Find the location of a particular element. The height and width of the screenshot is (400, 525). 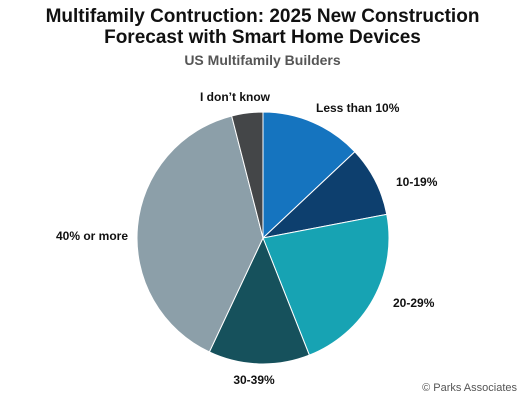

chart-subtitle: US Multifamily Builders is located at coordinates (262, 60).